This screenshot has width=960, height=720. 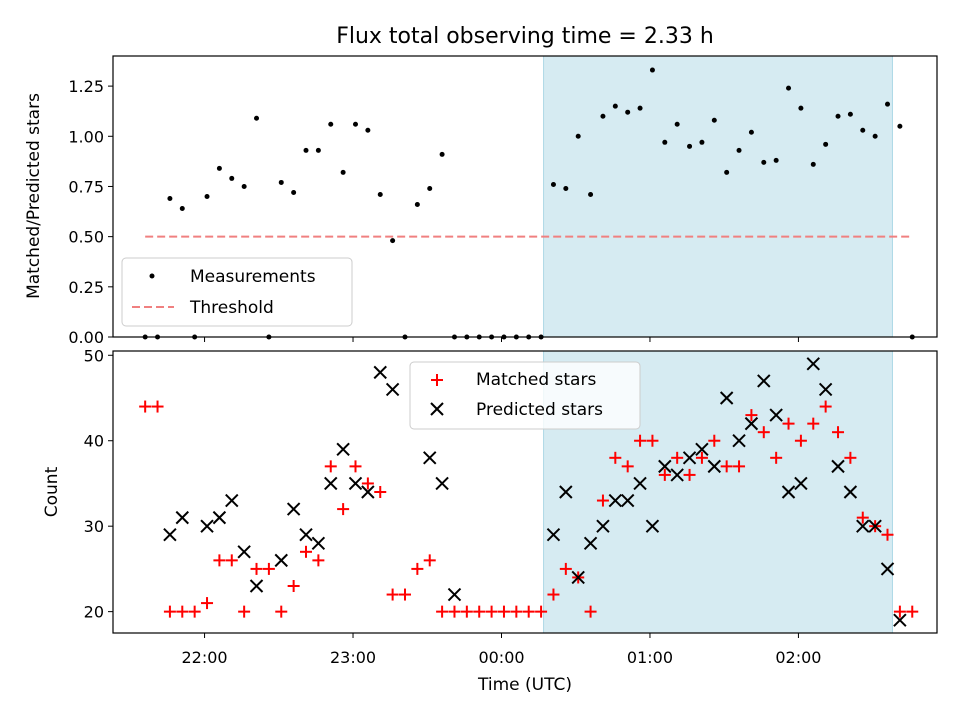 What do you see at coordinates (94, 441) in the screenshot?
I see `y-tick-label: 40` at bounding box center [94, 441].